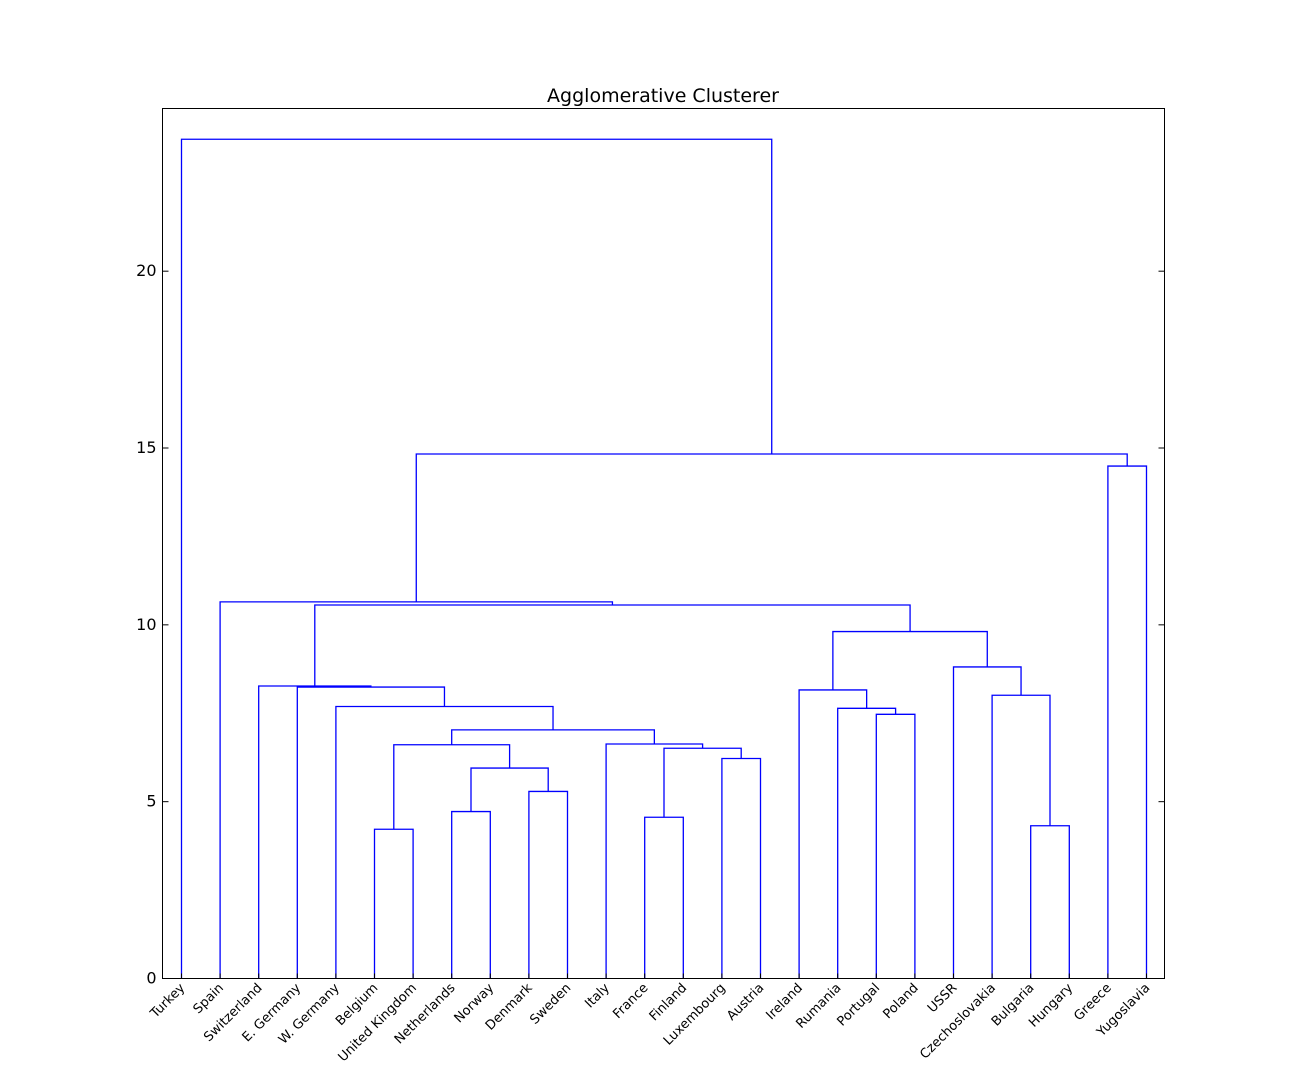  What do you see at coordinates (942, 998) in the screenshot?
I see `x-tick-label: USSR` at bounding box center [942, 998].